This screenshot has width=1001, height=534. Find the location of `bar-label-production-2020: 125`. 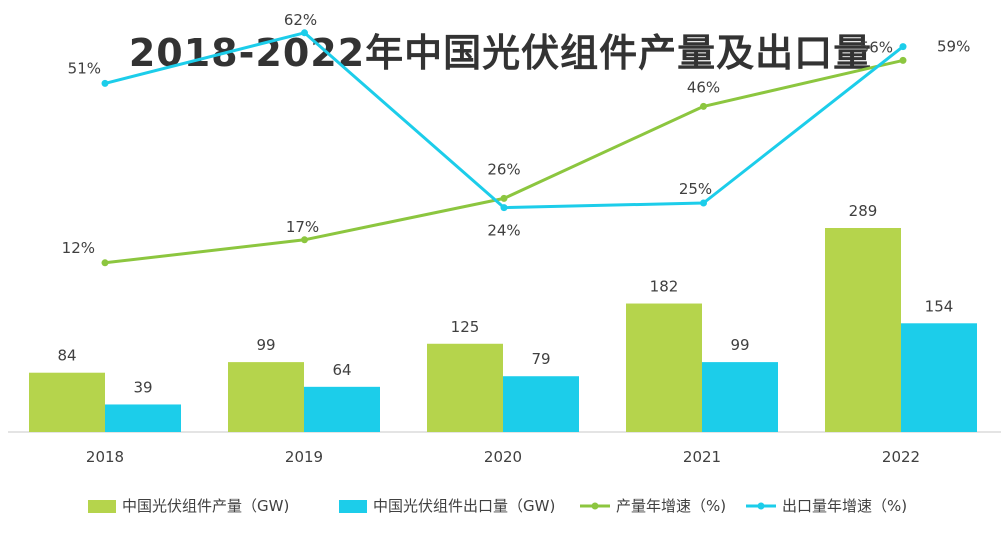

bar-label-production-2020: 125 is located at coordinates (465, 327).